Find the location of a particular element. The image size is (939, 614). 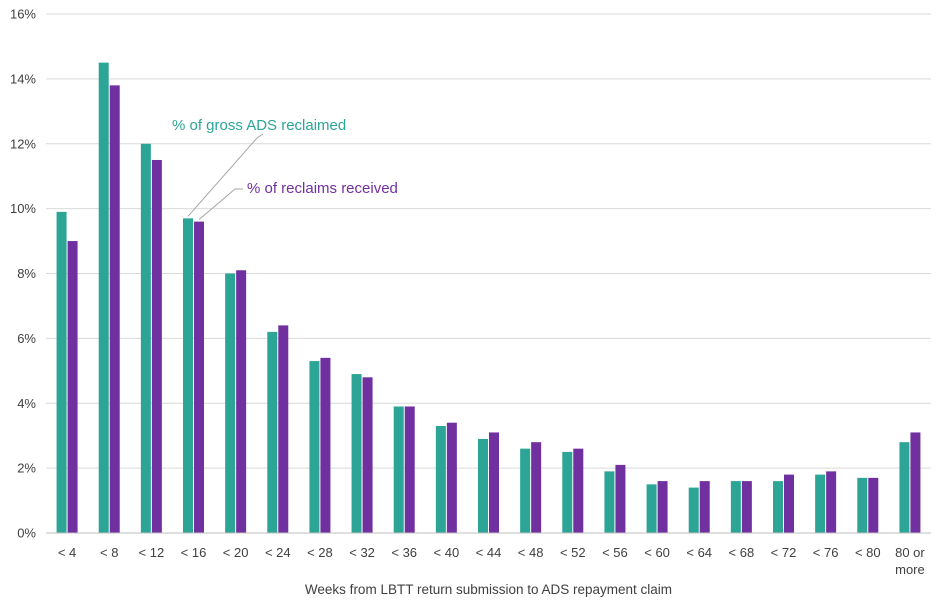

x-tick-label: < 20 is located at coordinates (236, 552).